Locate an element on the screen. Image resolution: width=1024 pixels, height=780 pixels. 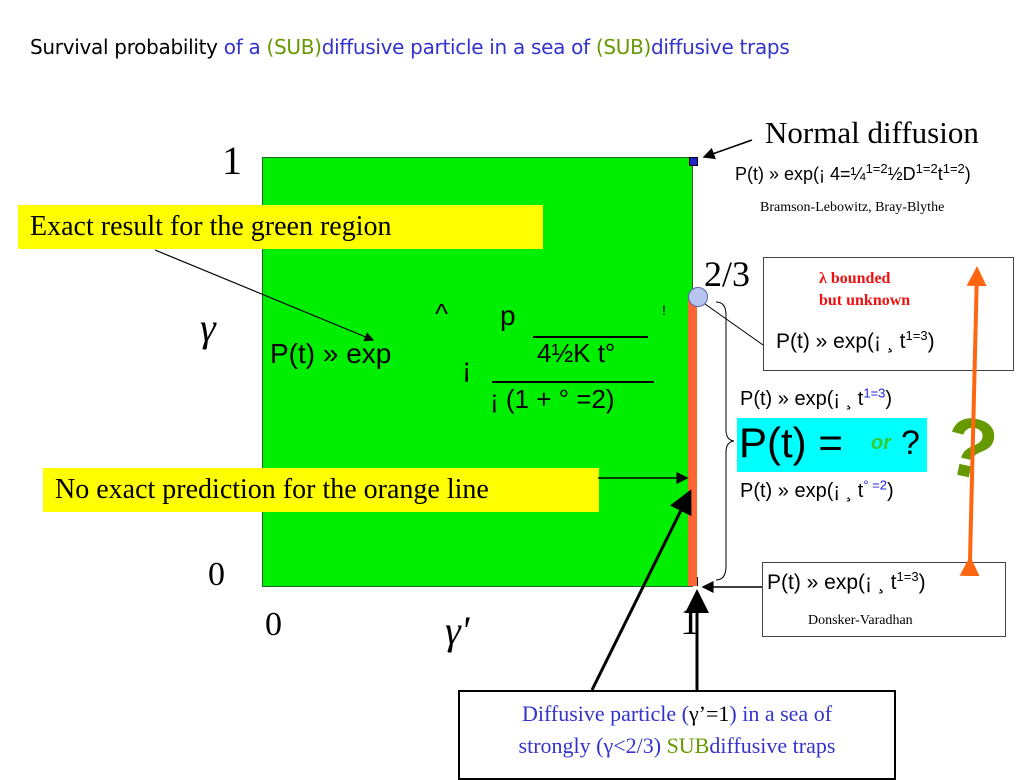
fraction-bar is located at coordinates (573, 382).